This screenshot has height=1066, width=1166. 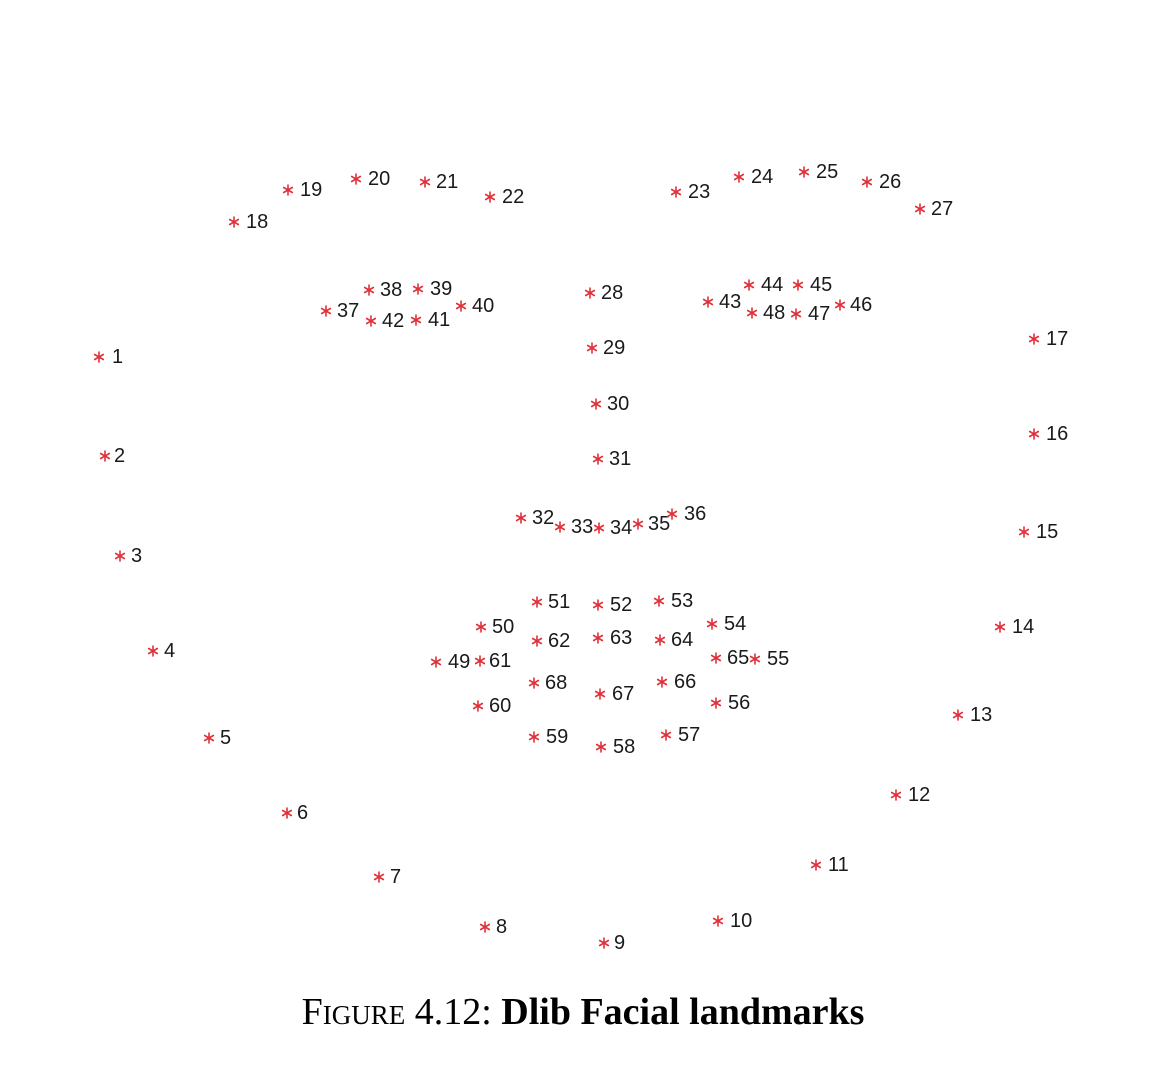 I want to click on landmark-label: 61, so click(x=500, y=661).